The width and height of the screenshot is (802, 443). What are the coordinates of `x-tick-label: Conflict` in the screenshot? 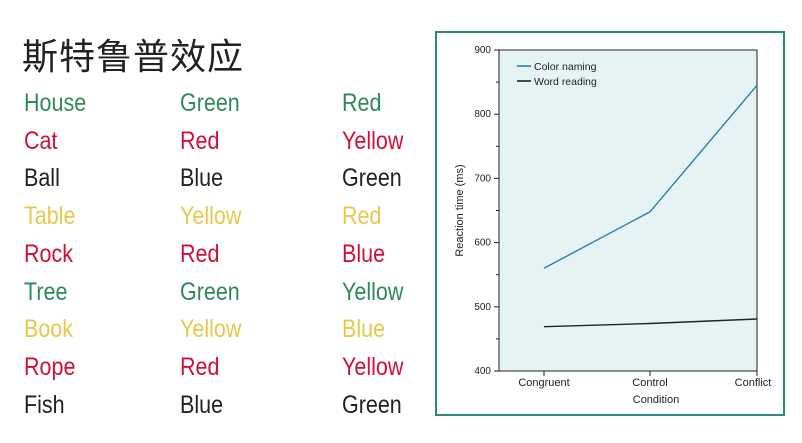 It's located at (753, 383).